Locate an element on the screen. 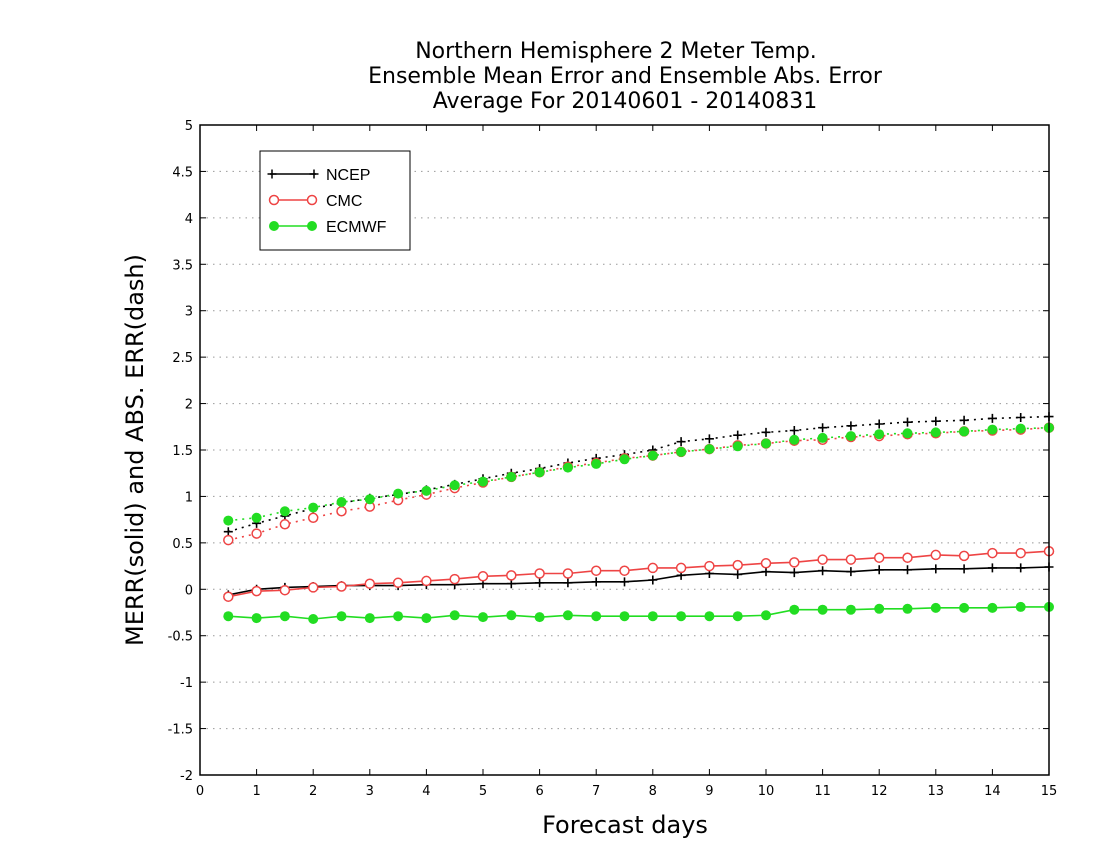 The width and height of the screenshot is (1100, 850). x-tick-label-9: 9 is located at coordinates (709, 791).